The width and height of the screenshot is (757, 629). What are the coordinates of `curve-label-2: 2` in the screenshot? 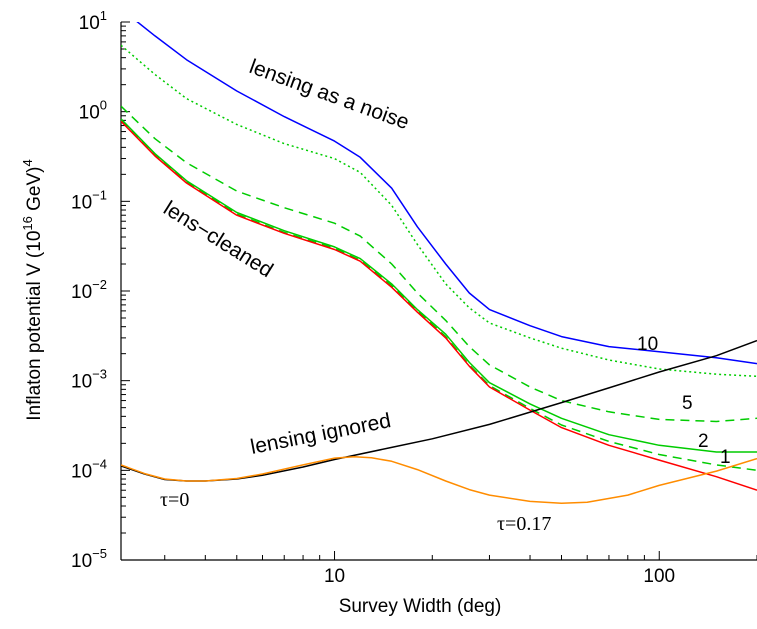 It's located at (703, 441).